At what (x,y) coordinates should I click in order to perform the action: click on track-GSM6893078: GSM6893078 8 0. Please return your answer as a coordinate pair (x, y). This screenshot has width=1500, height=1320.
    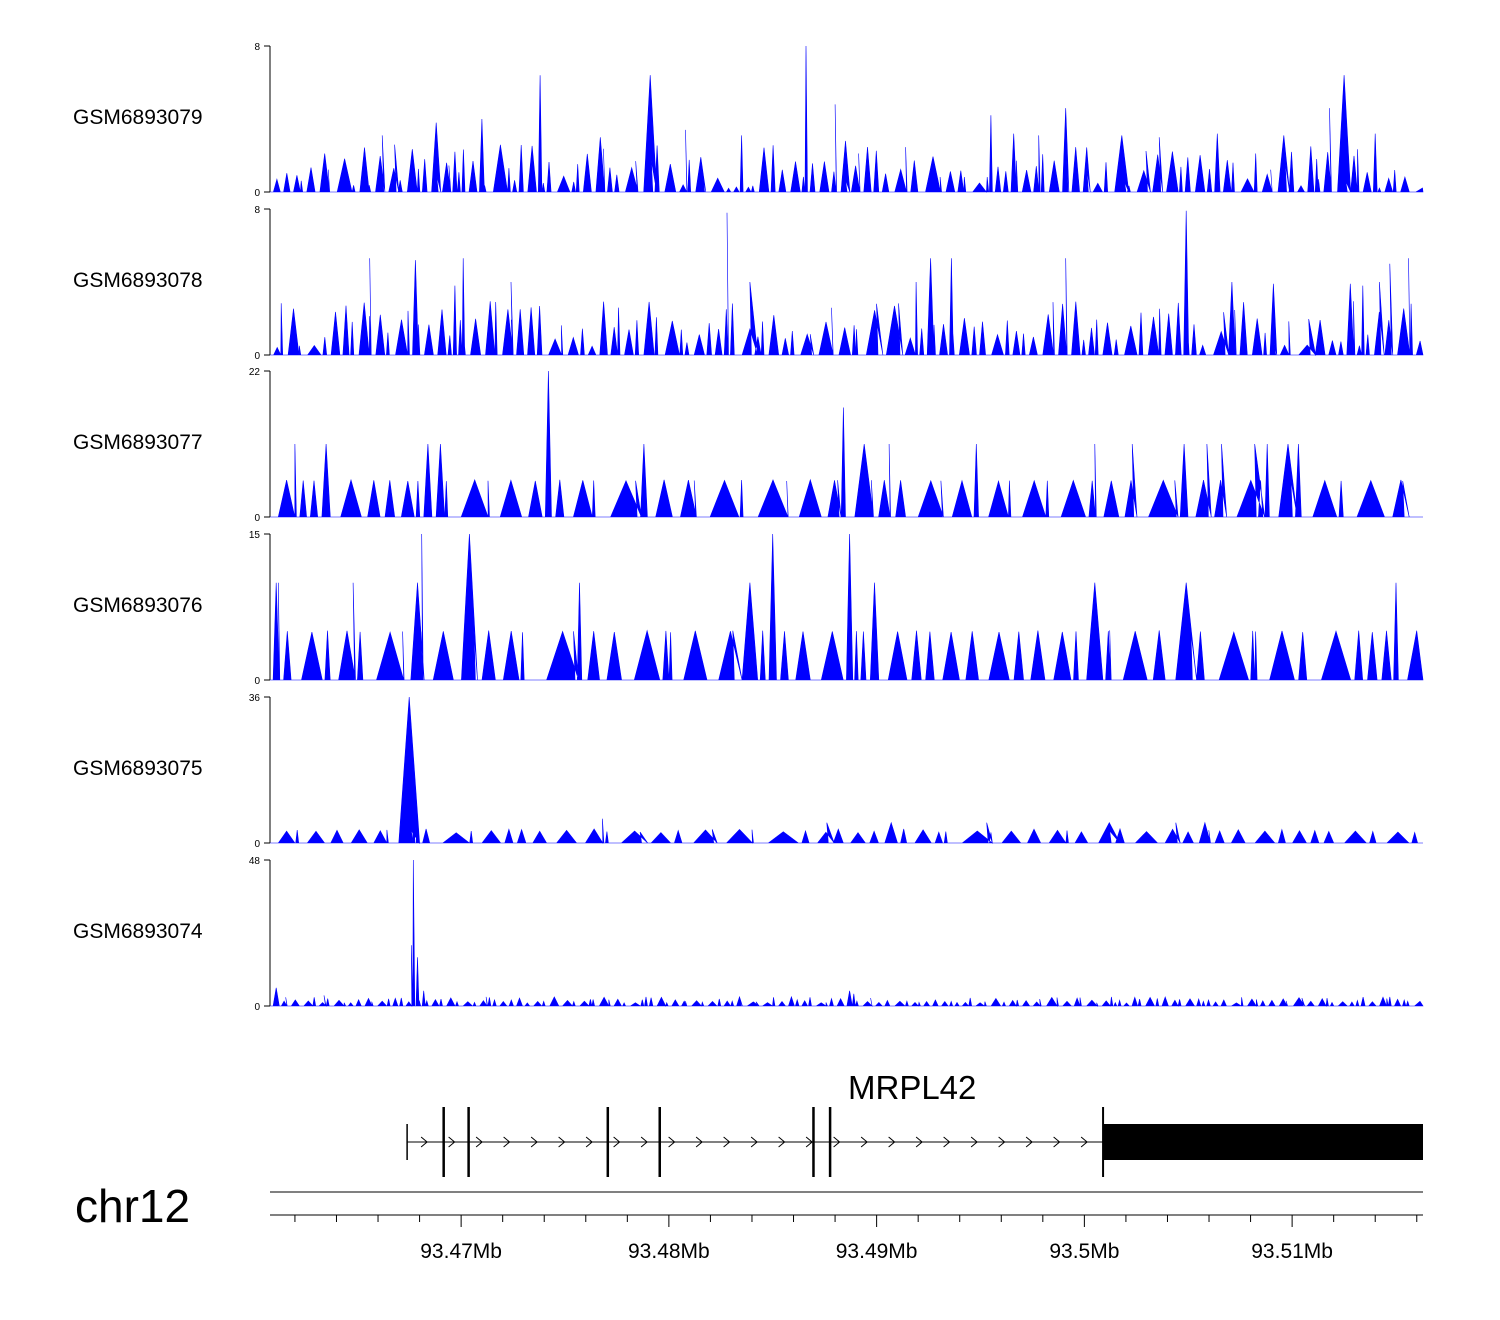
    Looking at the image, I should click on (748, 283).